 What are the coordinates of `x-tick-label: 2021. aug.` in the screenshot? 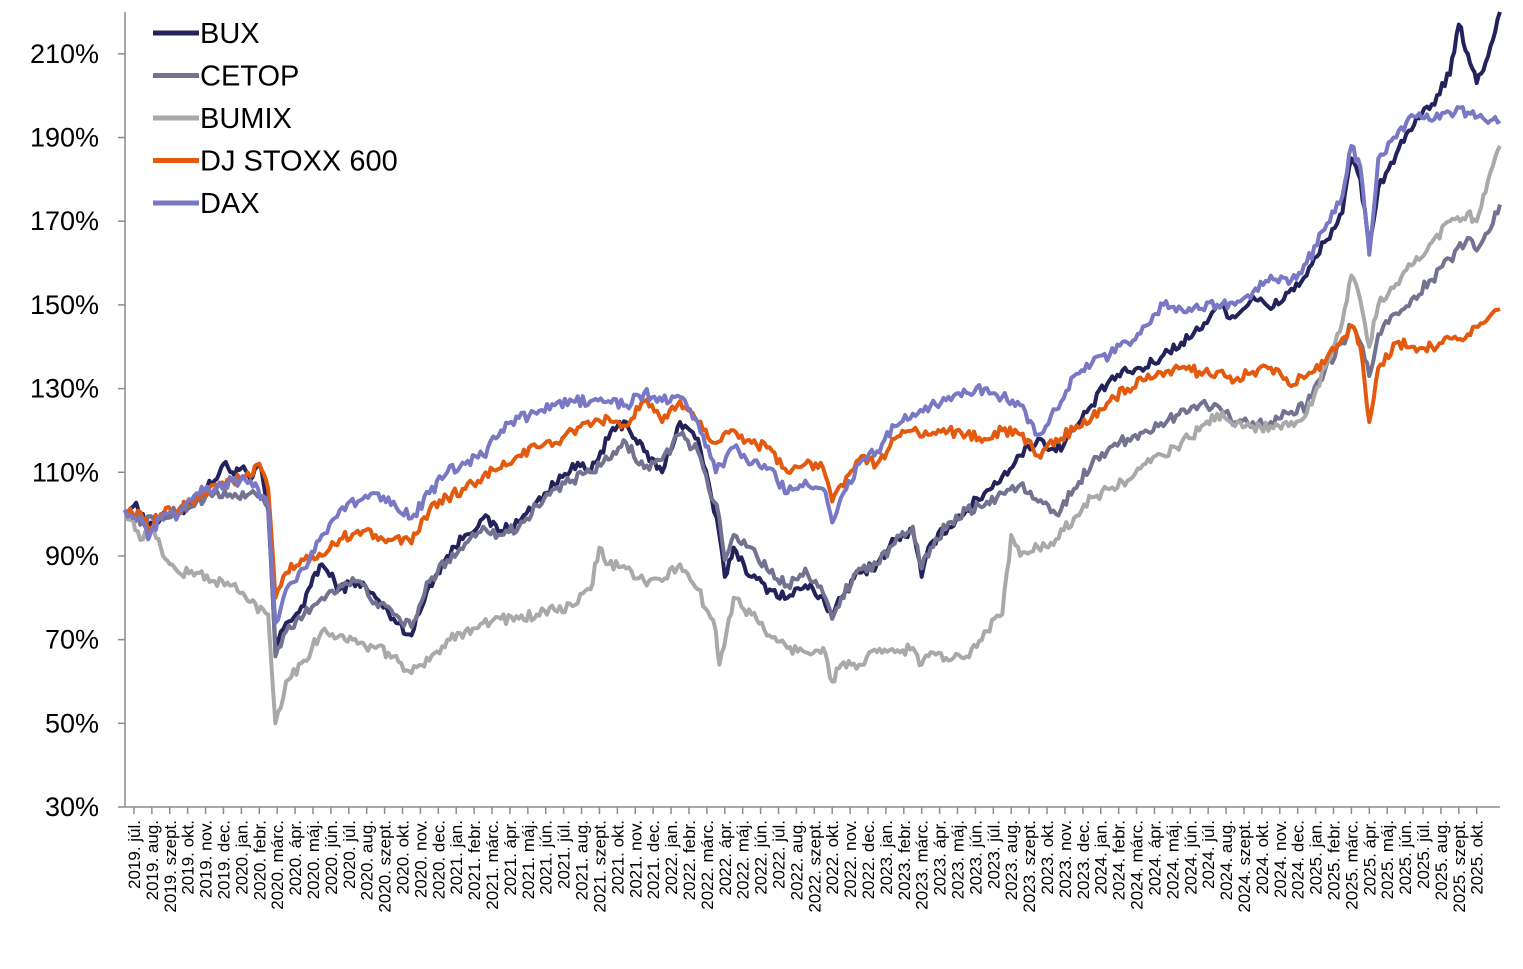 It's located at (582, 860).